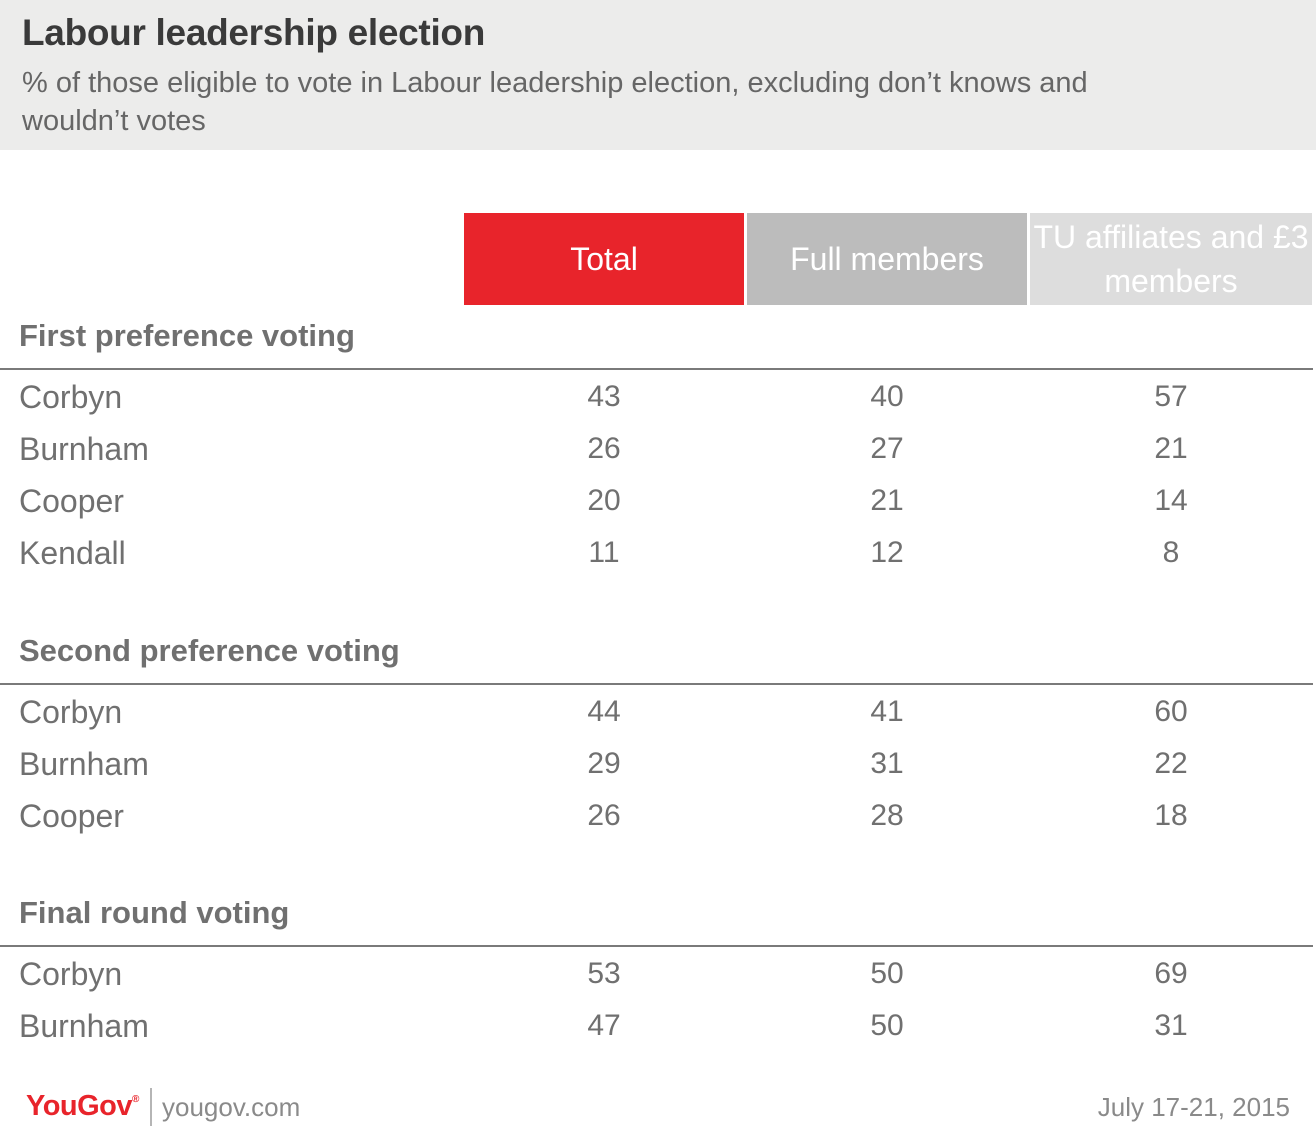 This screenshot has width=1316, height=1126. What do you see at coordinates (151, 1107) in the screenshot?
I see `footer-divider` at bounding box center [151, 1107].